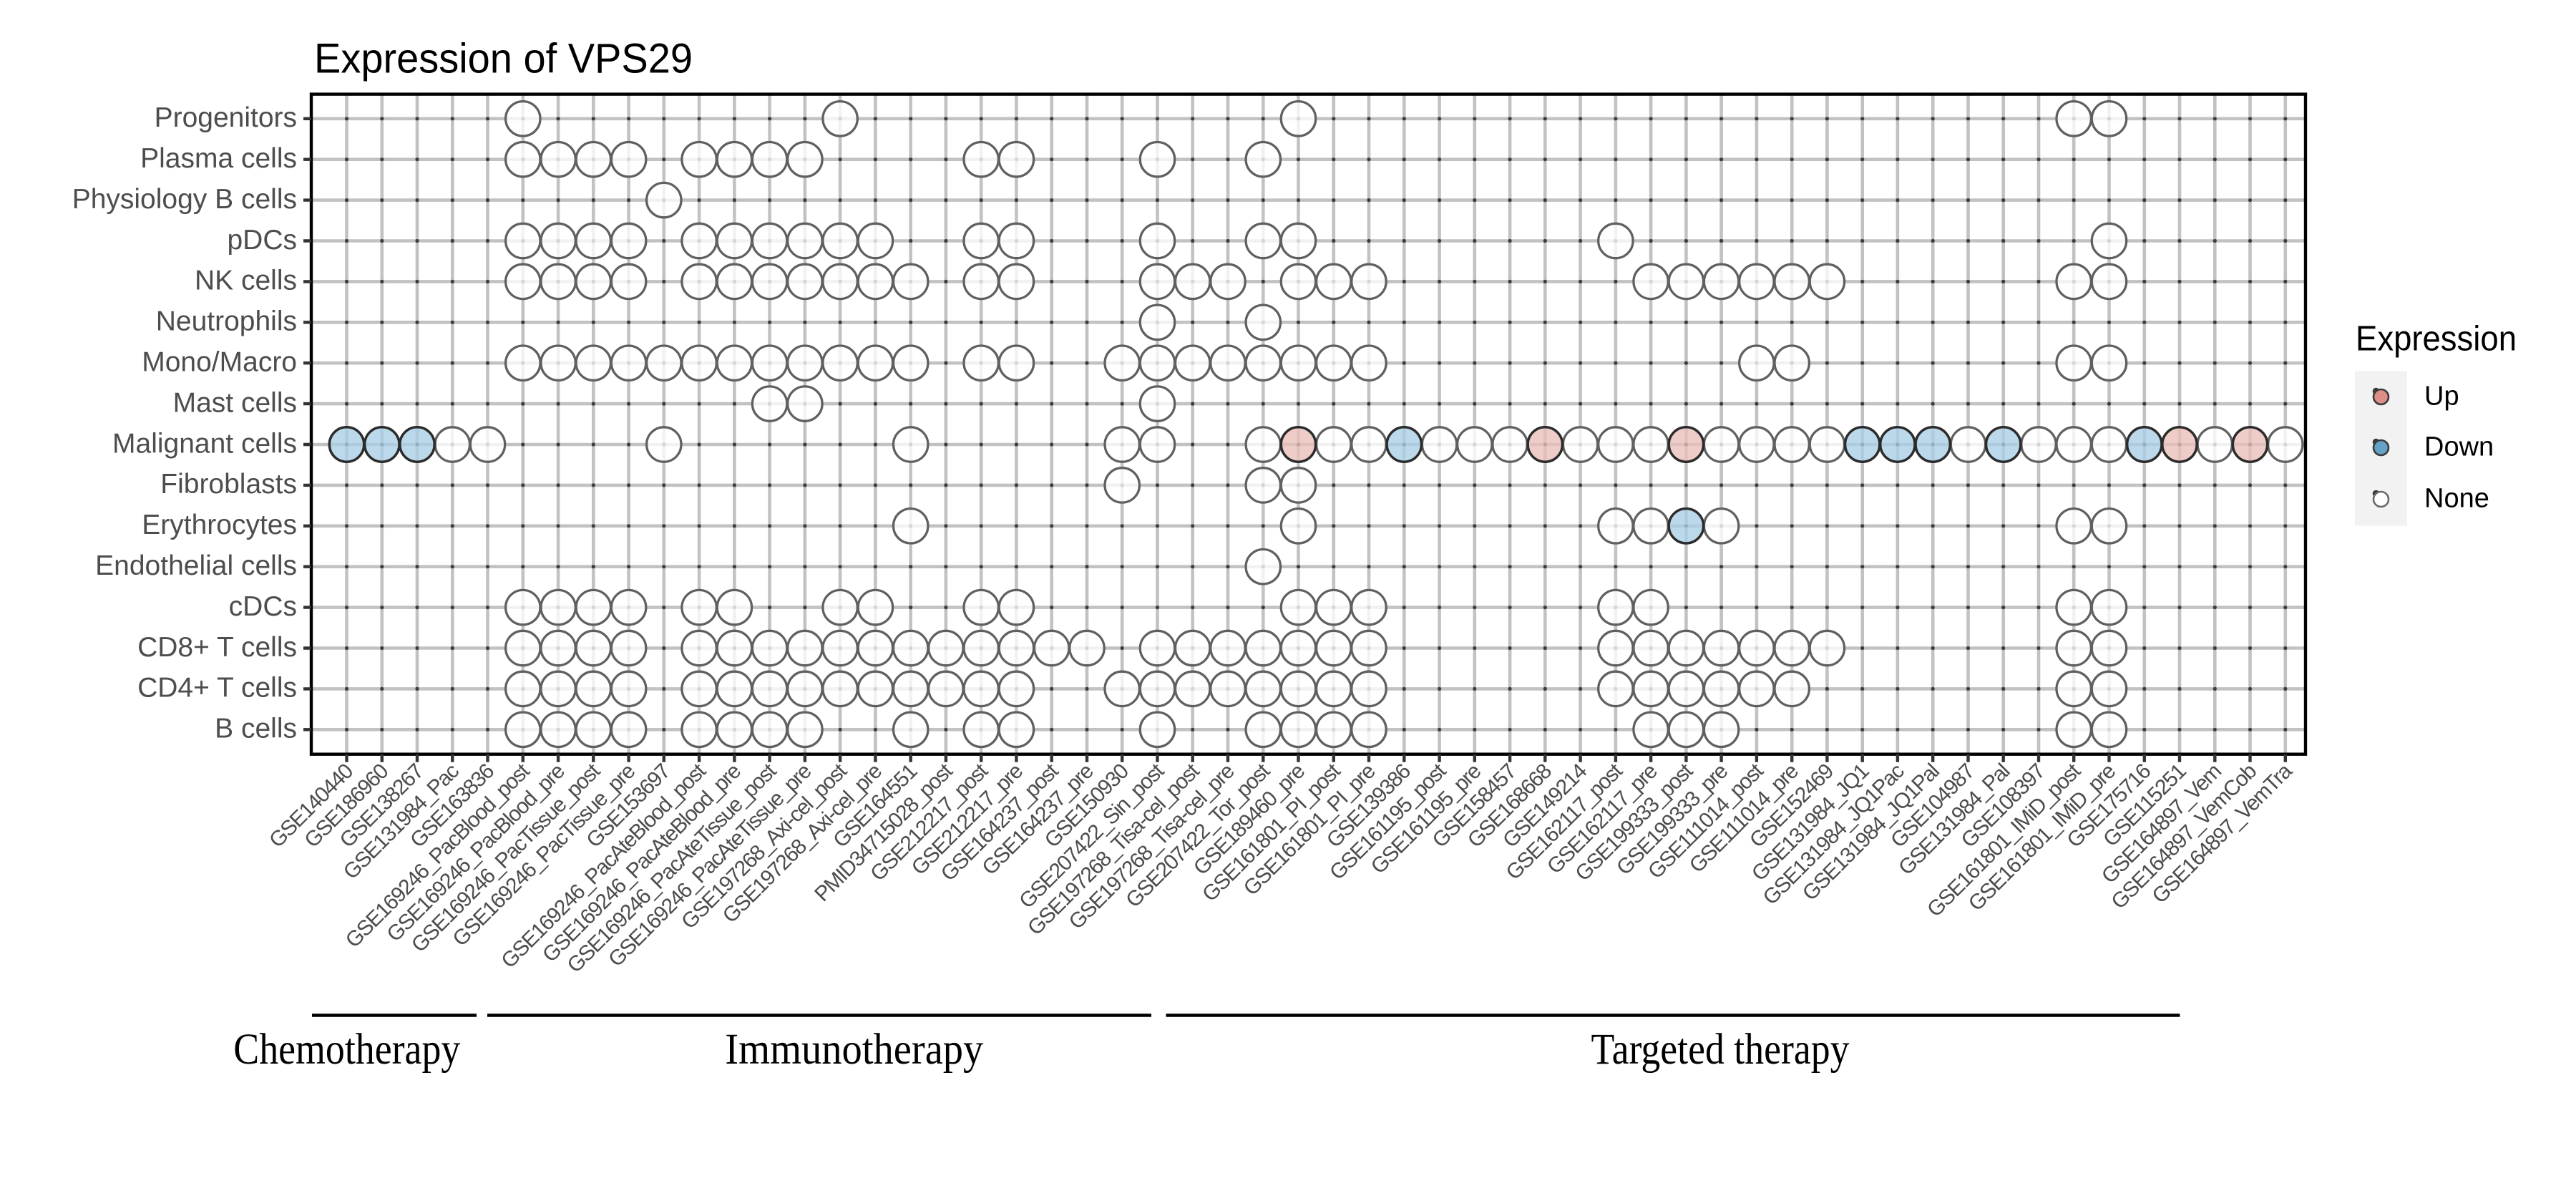  Describe the element at coordinates (226, 117) in the screenshot. I see `svg-text: Progenitors` at that location.